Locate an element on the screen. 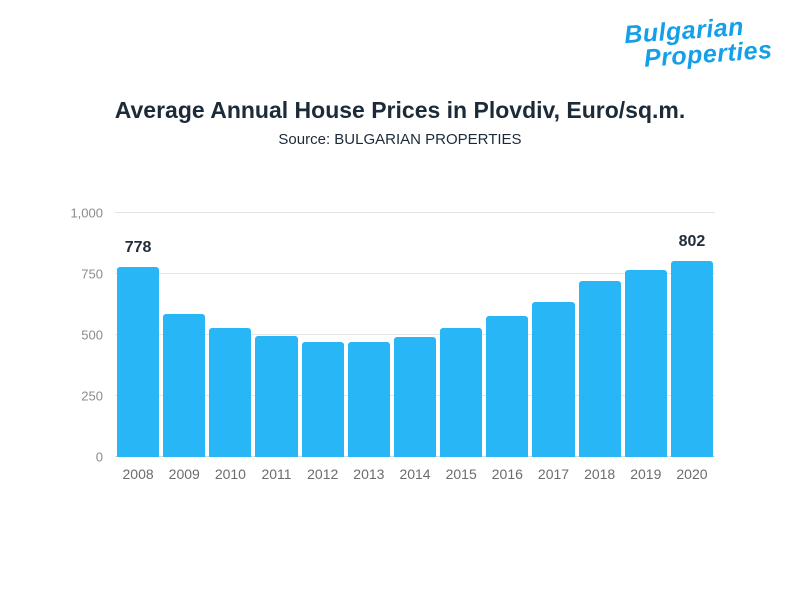 This screenshot has height=600, width=800. bar-2015 is located at coordinates (461, 392).